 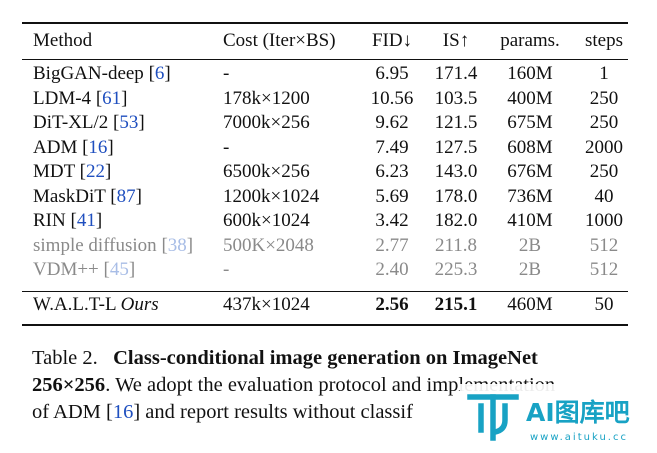 What do you see at coordinates (86, 220) in the screenshot?
I see `citation: 41` at bounding box center [86, 220].